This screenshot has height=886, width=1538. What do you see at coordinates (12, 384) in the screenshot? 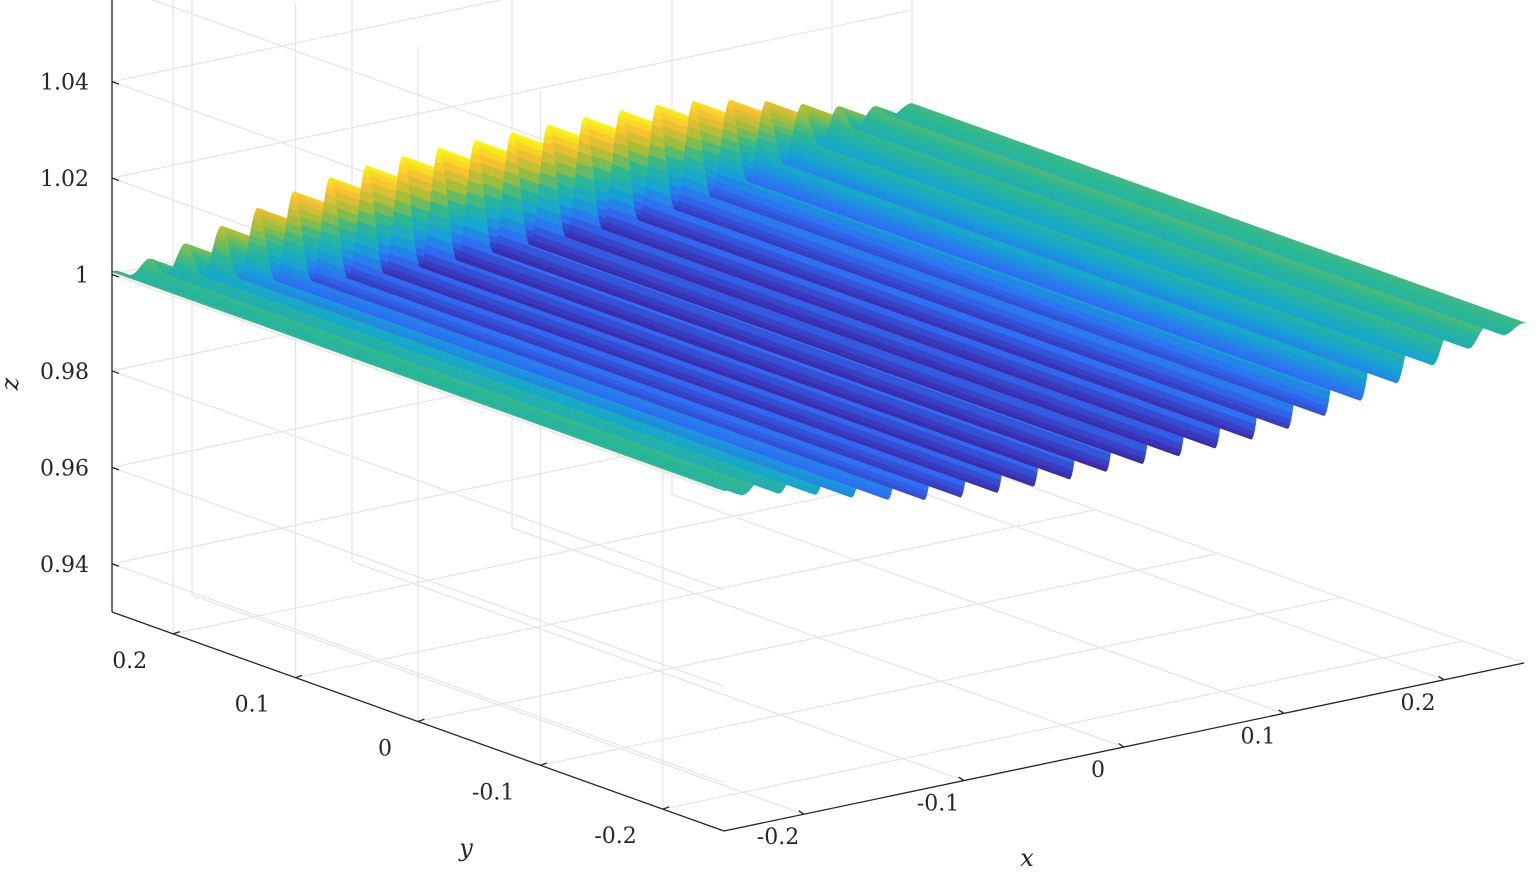
I see `z-axis-label: z` at bounding box center [12, 384].